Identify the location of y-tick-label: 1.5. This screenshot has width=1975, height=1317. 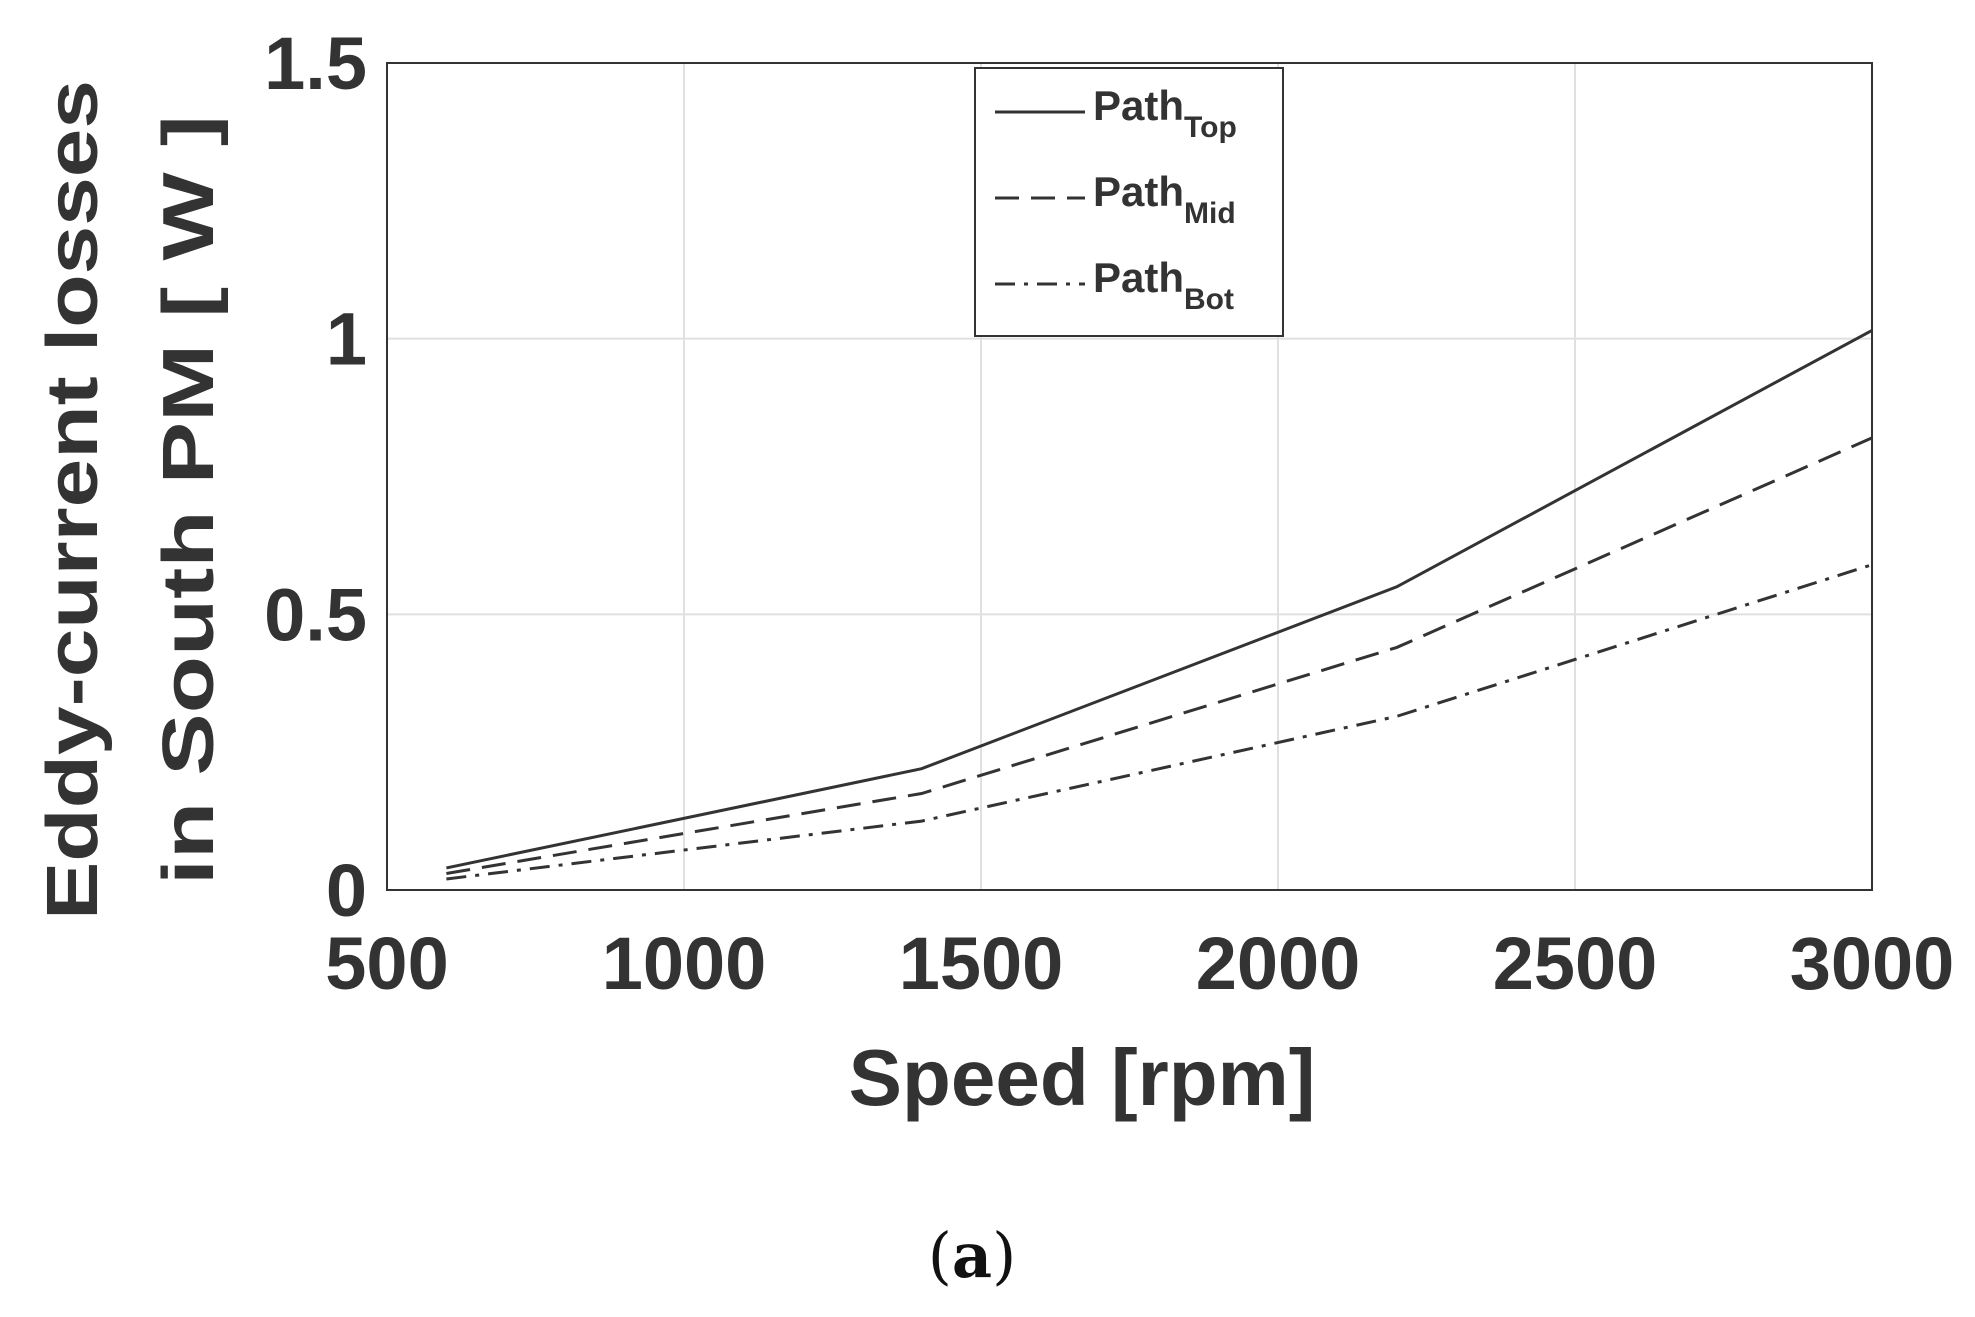
(315, 63).